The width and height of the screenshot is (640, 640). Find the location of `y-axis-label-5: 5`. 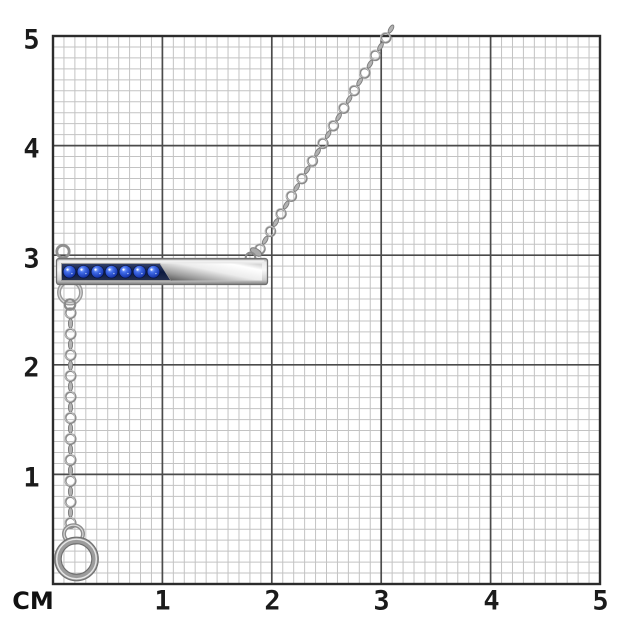

y-axis-label-5: 5 is located at coordinates (31, 40).